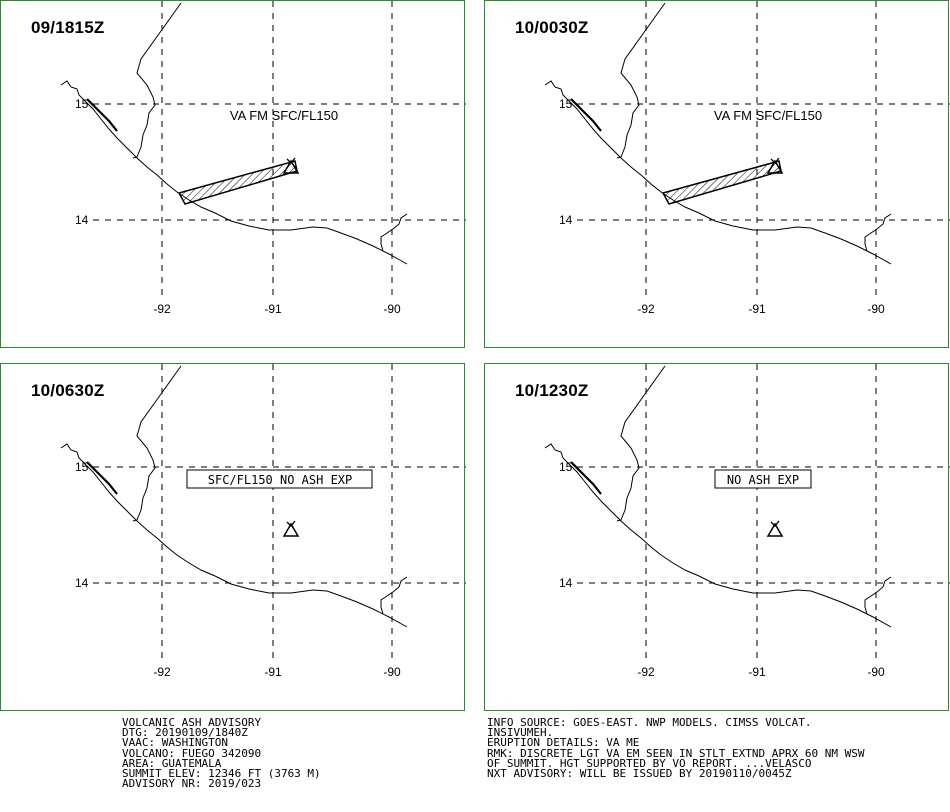 The height and width of the screenshot is (812, 950). I want to click on panel-time: 09/1815Z, so click(68, 27).